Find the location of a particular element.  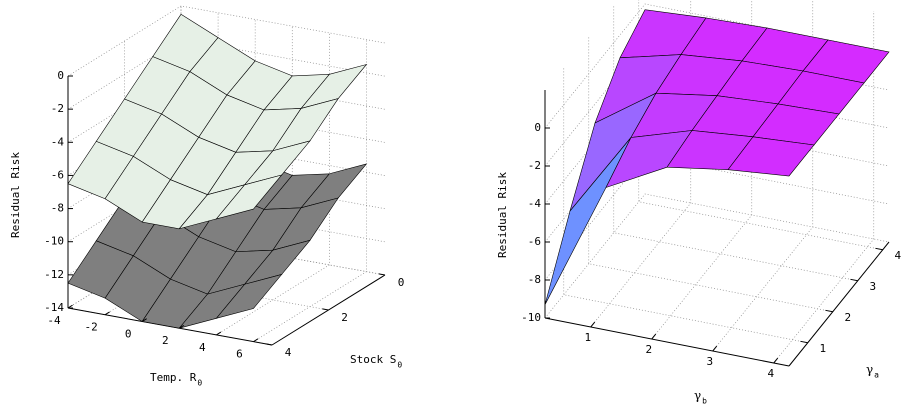

x-label-subscript: b is located at coordinates (704, 401).